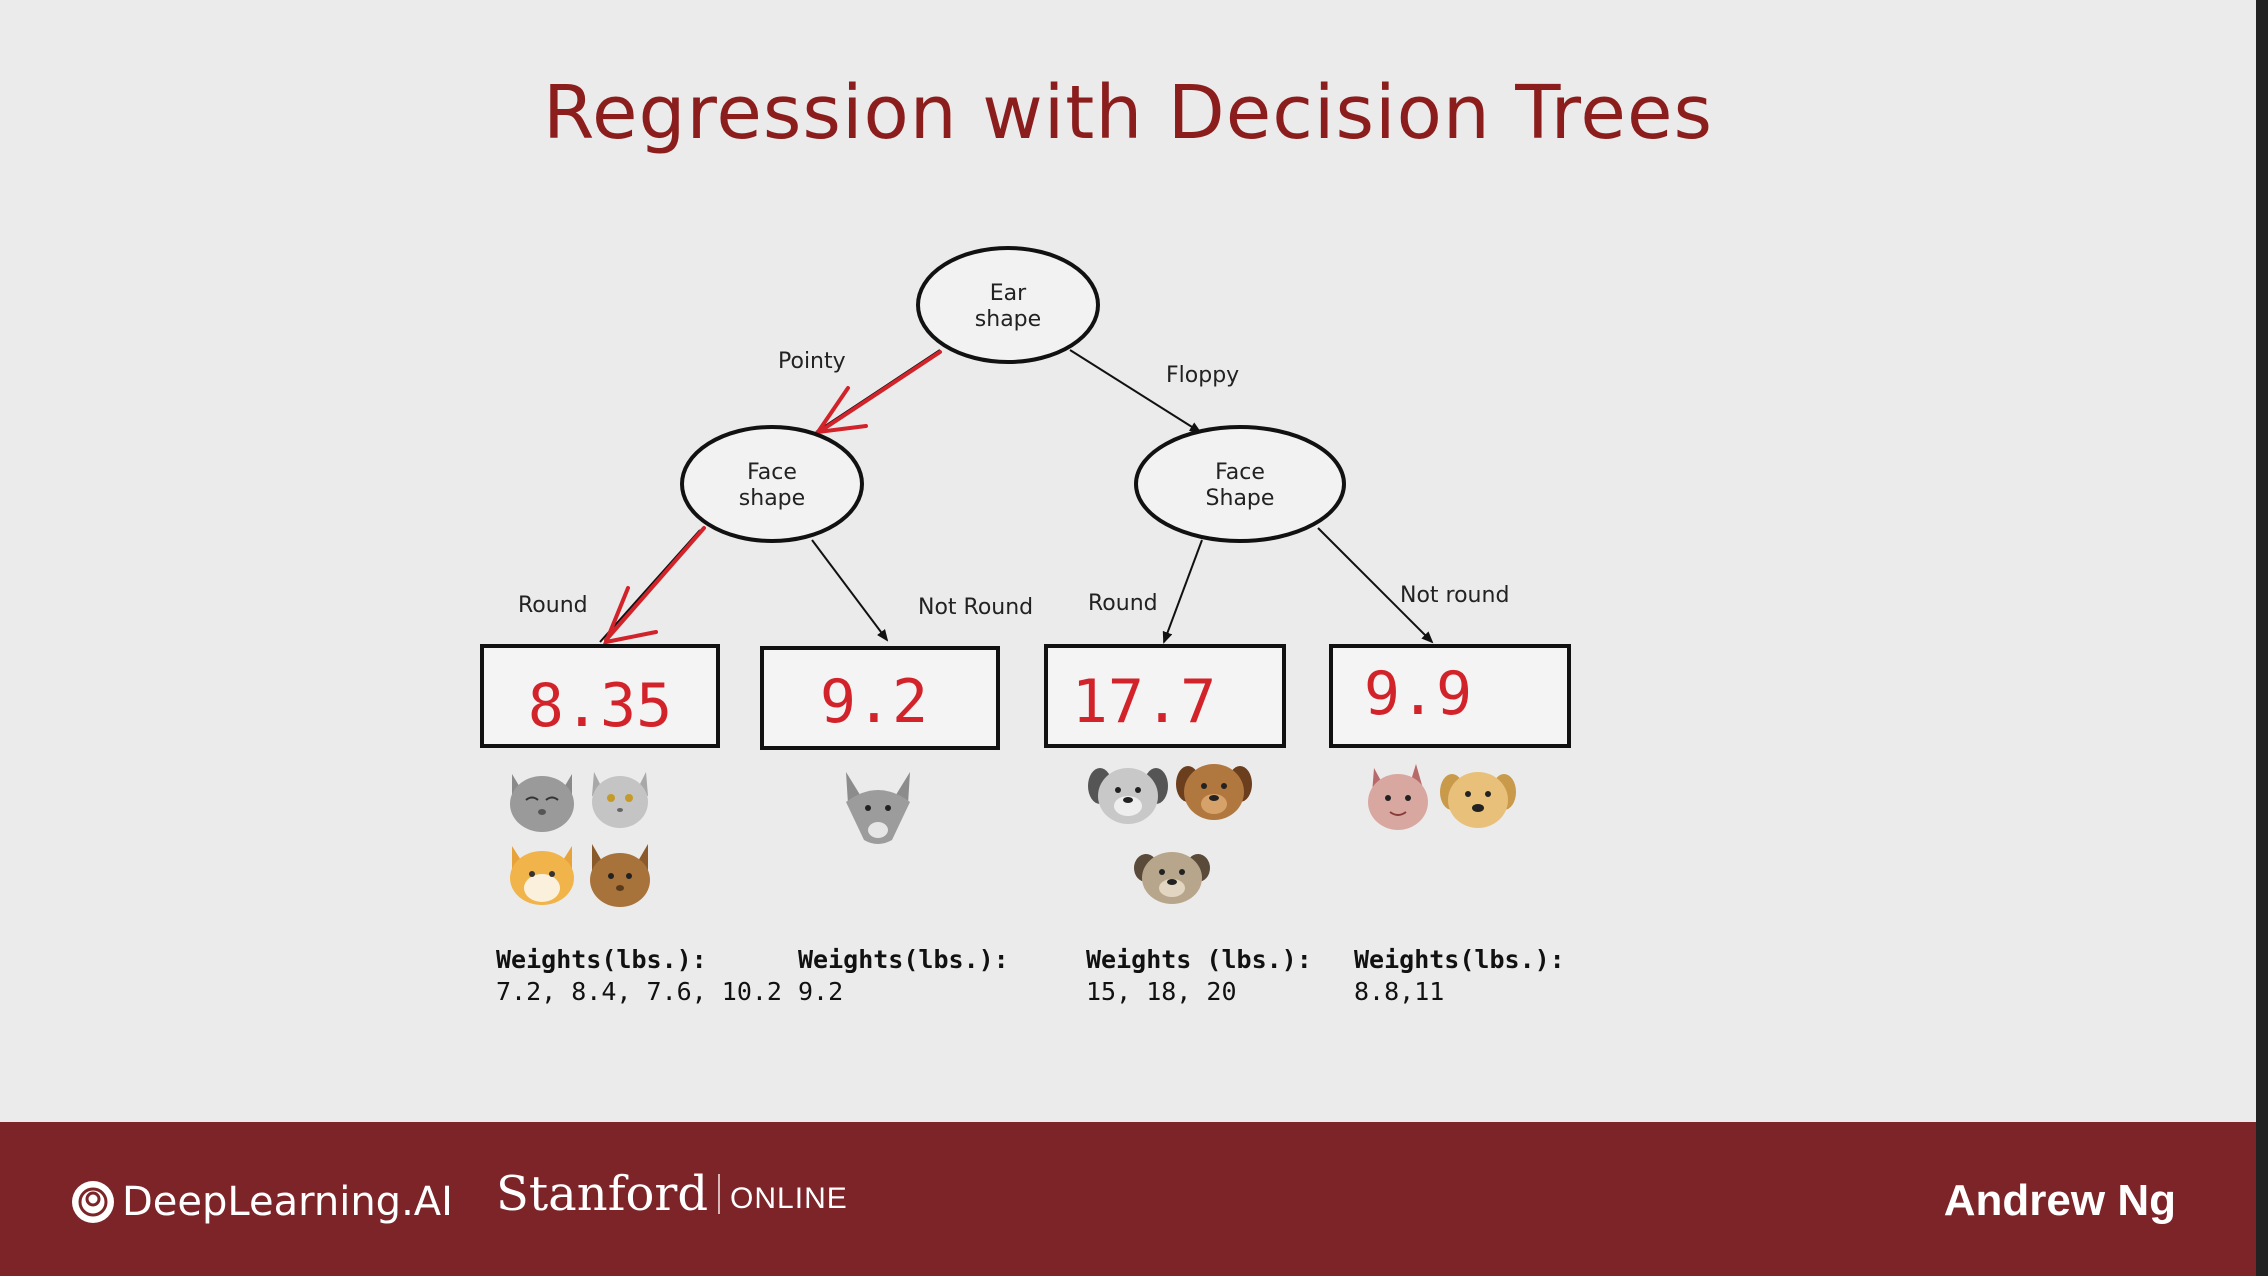 This screenshot has height=1276, width=2268. I want to click on leaf-1-weights: Weights(lbs.): 7.2, 8.4, 7.6, 10.2, so click(639, 976).